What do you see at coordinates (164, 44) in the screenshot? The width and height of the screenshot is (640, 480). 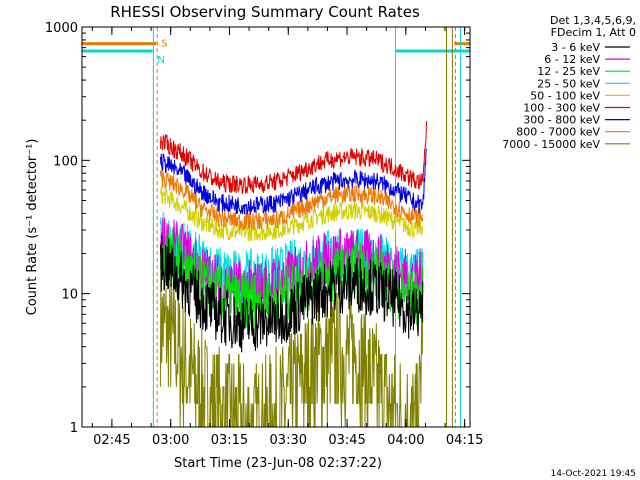 I see `overlay-s-label: S` at bounding box center [164, 44].